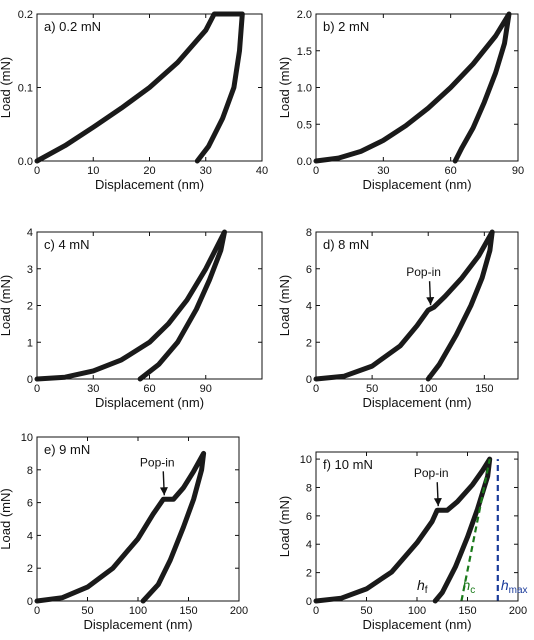 This screenshot has height=640, width=534. What do you see at coordinates (93, 171) in the screenshot?
I see `x-tick-label: 10` at bounding box center [93, 171].